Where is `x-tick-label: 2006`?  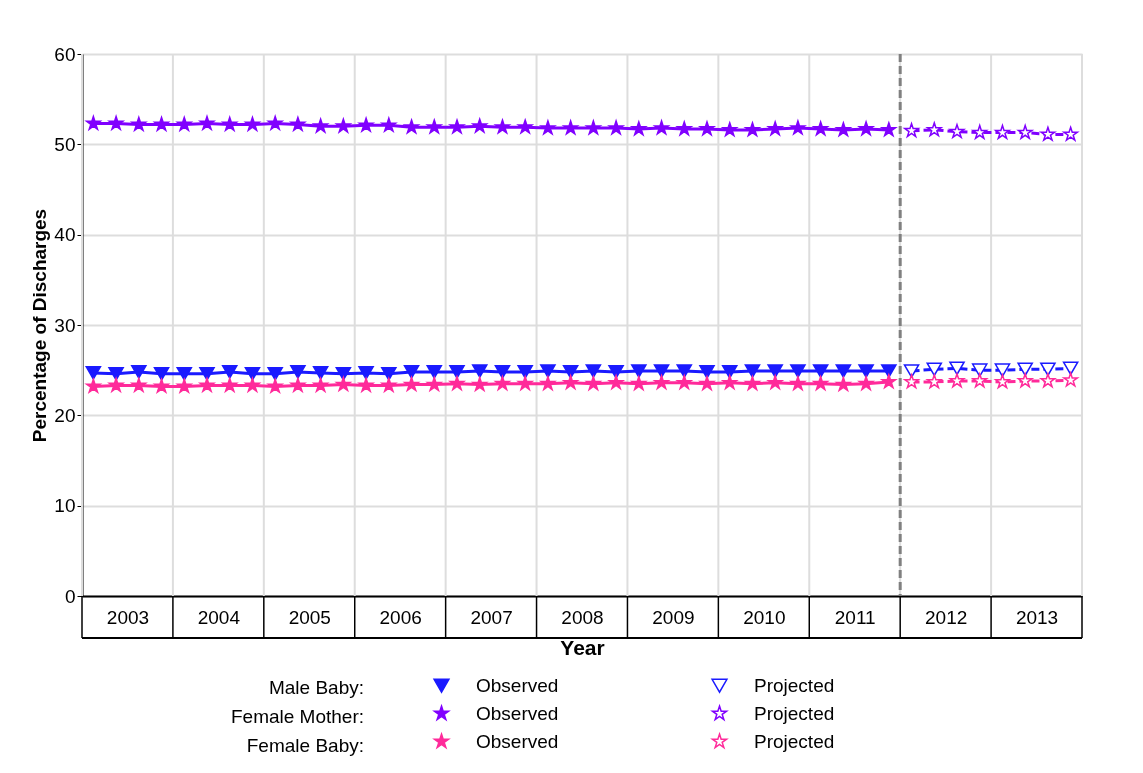 x-tick-label: 2006 is located at coordinates (400, 617).